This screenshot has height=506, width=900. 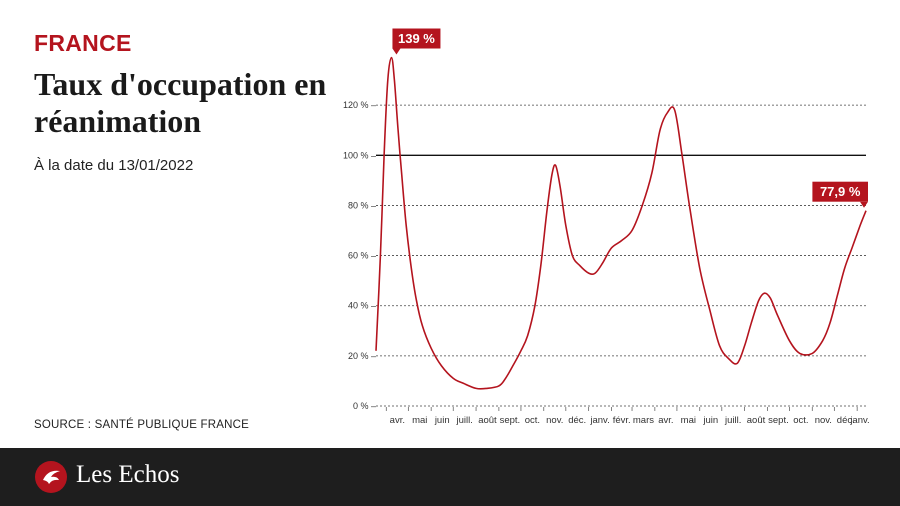 I want to click on footer-bar: Les Echos, so click(x=450, y=477).